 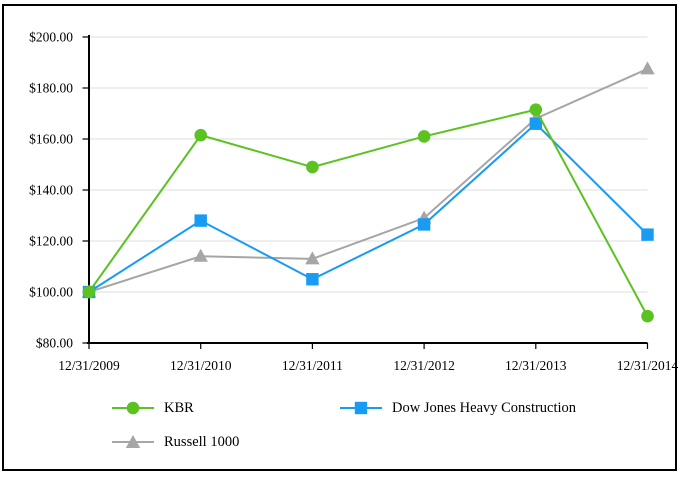 I want to click on y-tick-label: $160.00, so click(x=51, y=139).